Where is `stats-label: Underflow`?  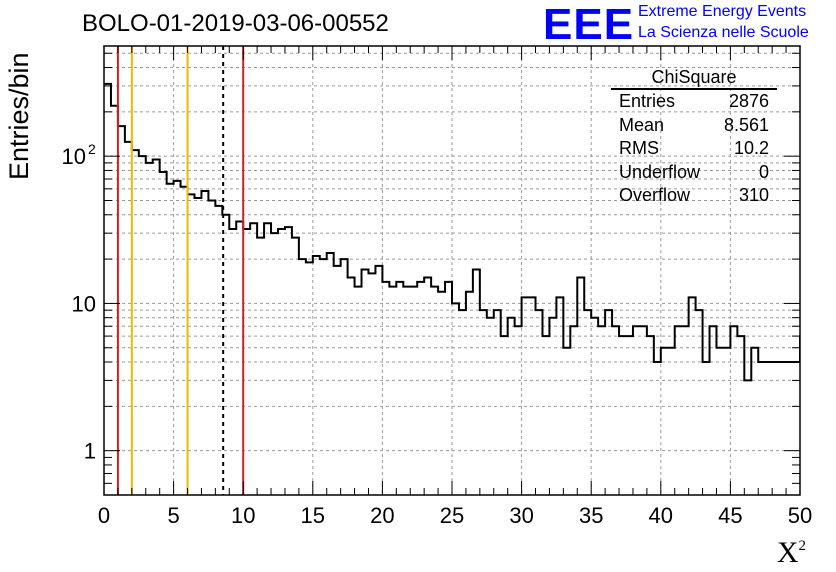 stats-label: Underflow is located at coordinates (660, 171).